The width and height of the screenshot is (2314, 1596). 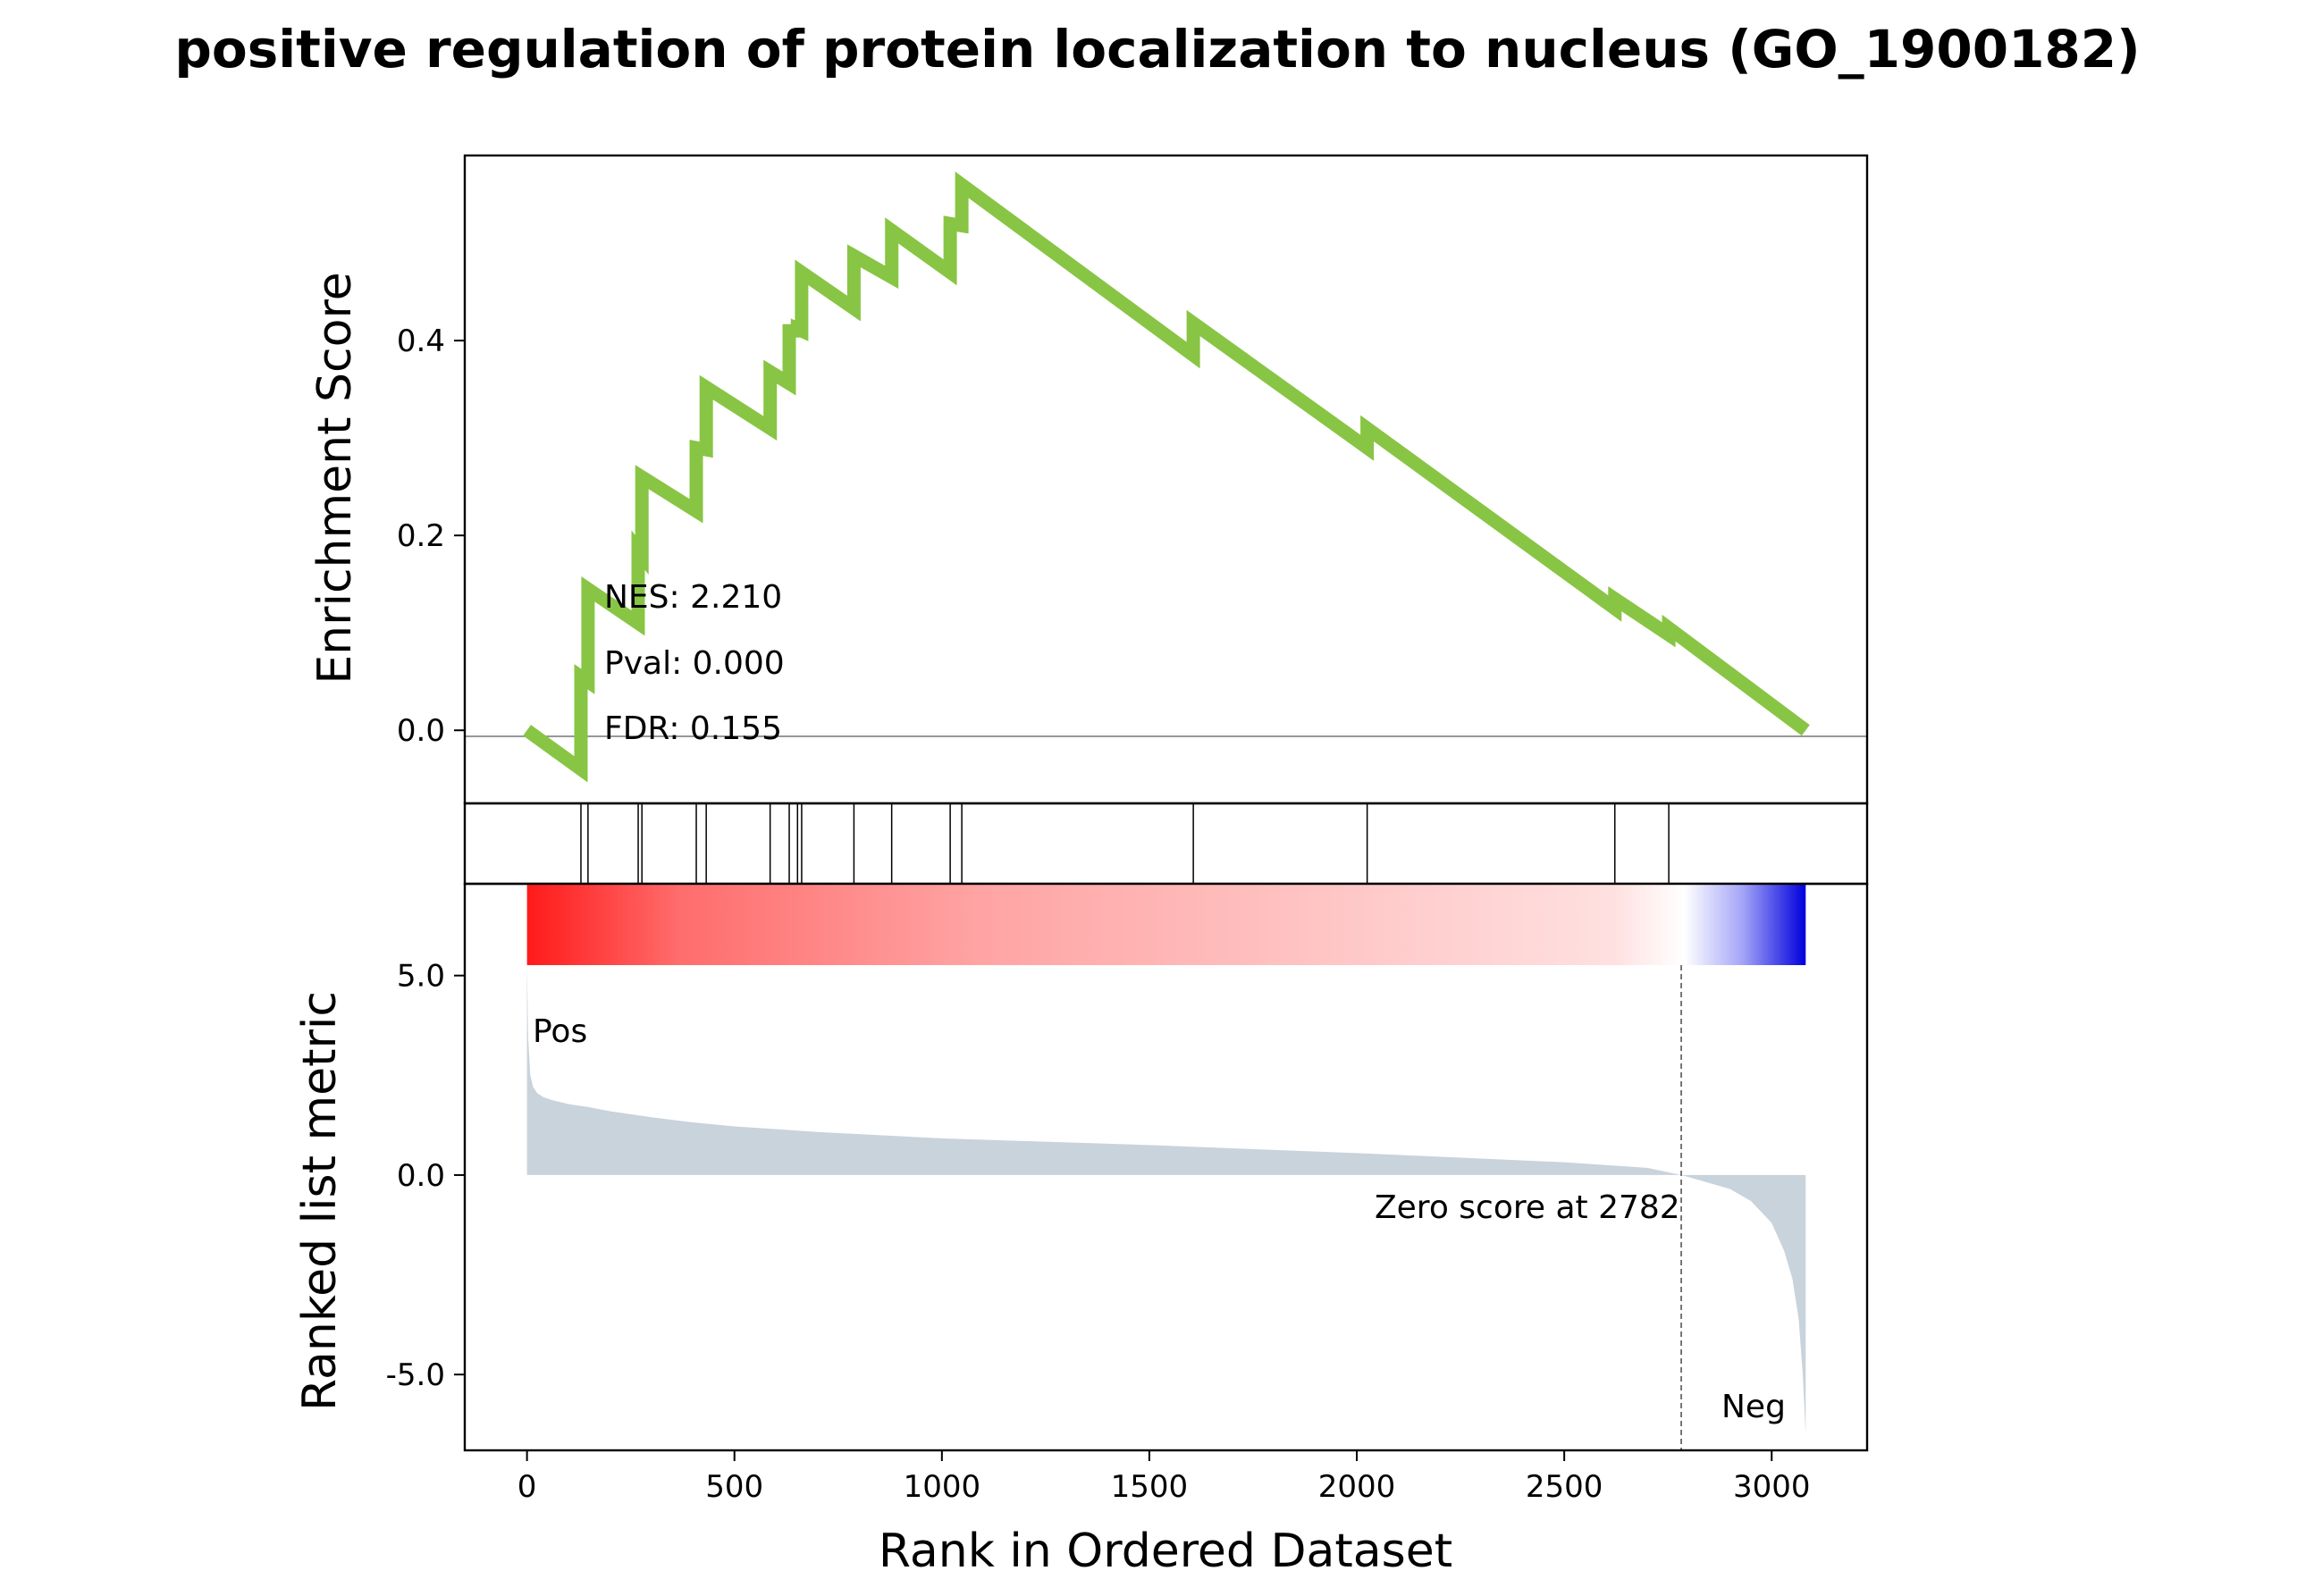 I want to click on es-y-tick-label: 0.2, so click(x=421, y=536).